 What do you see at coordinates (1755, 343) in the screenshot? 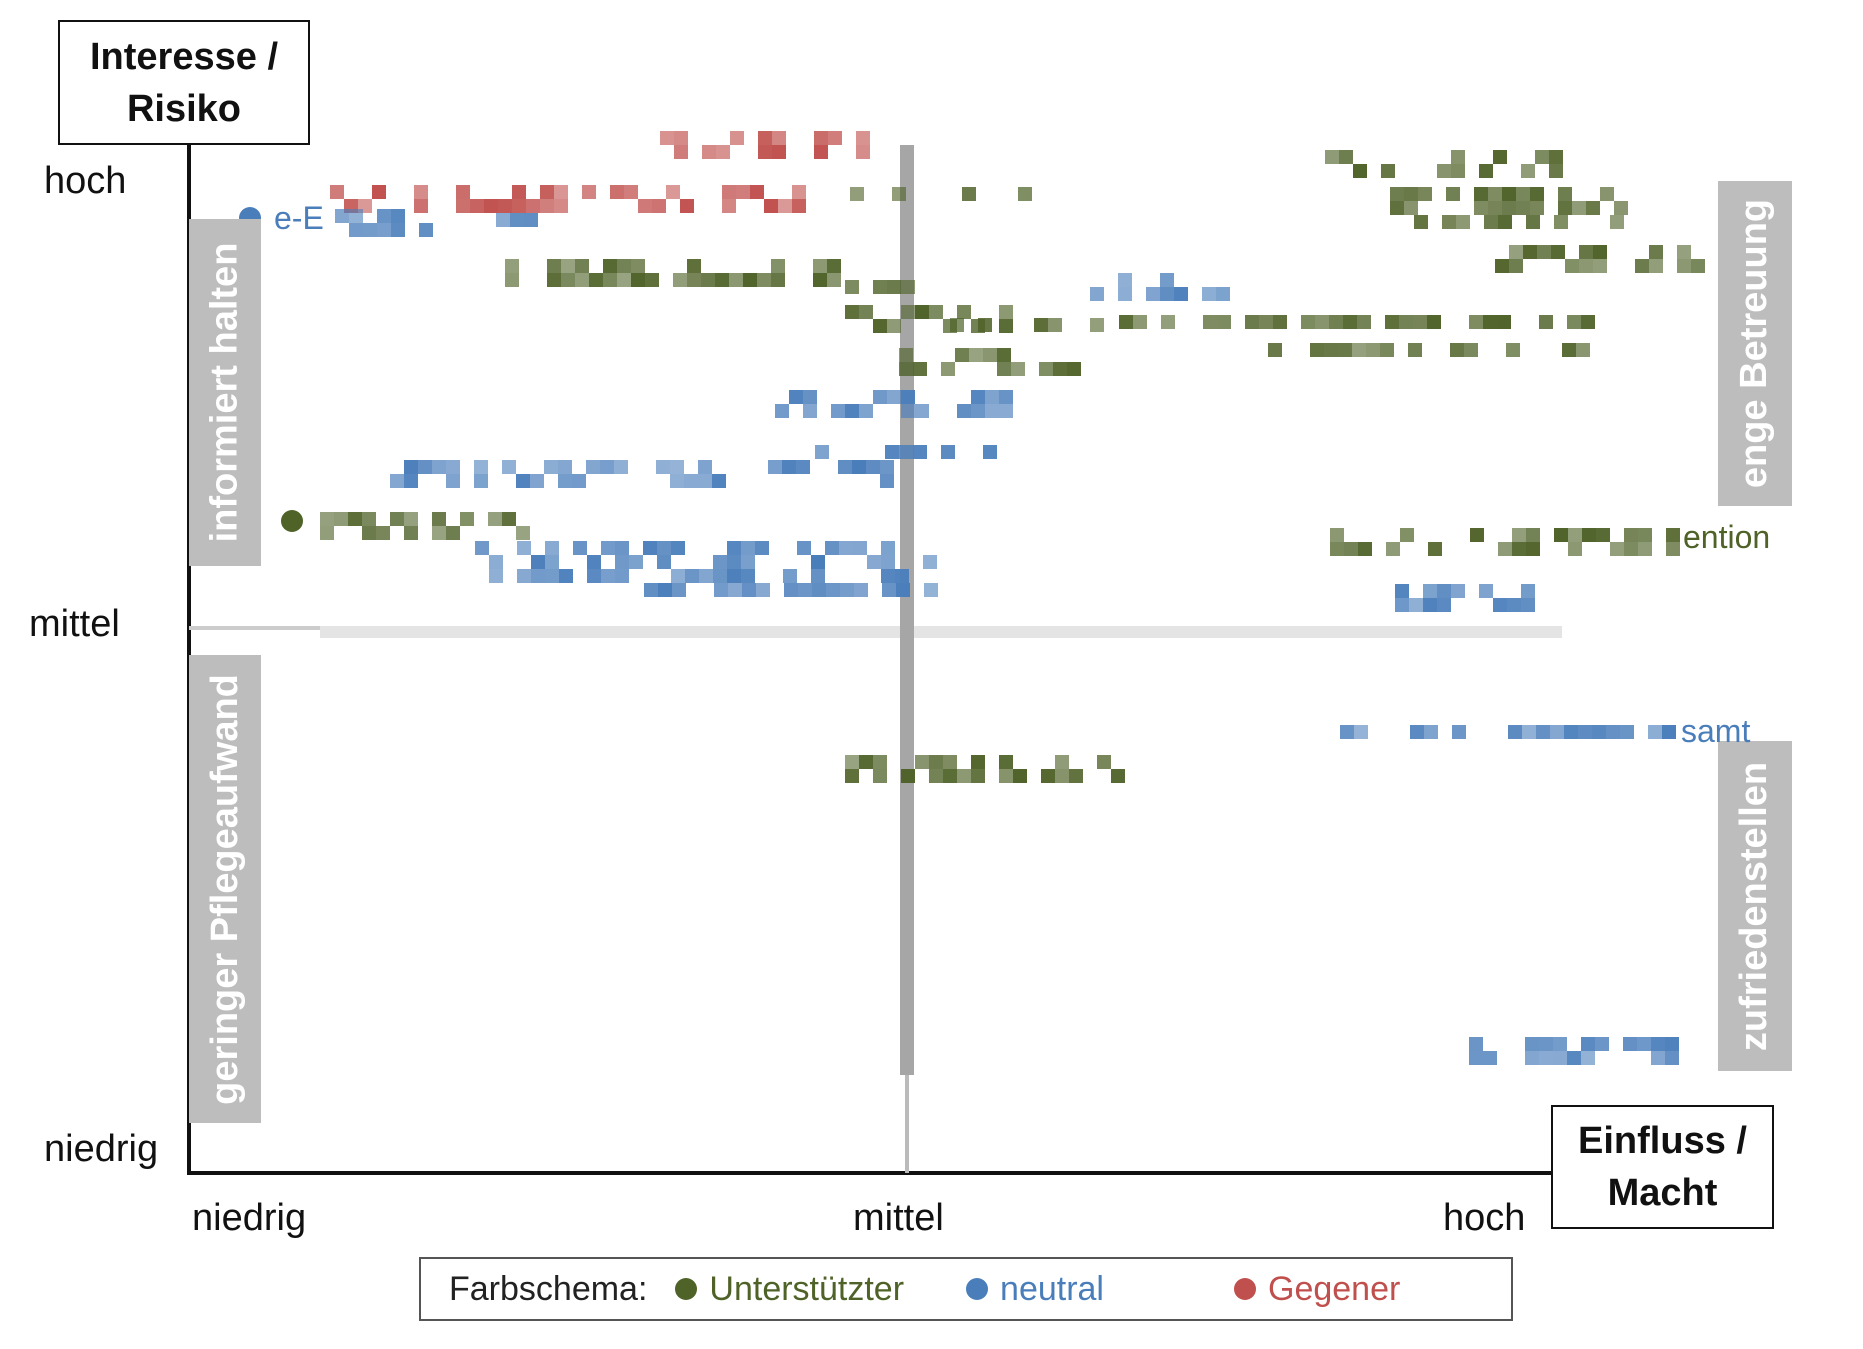
I see `quadrant-label-enge-betreuung: enge Betreuung` at bounding box center [1755, 343].